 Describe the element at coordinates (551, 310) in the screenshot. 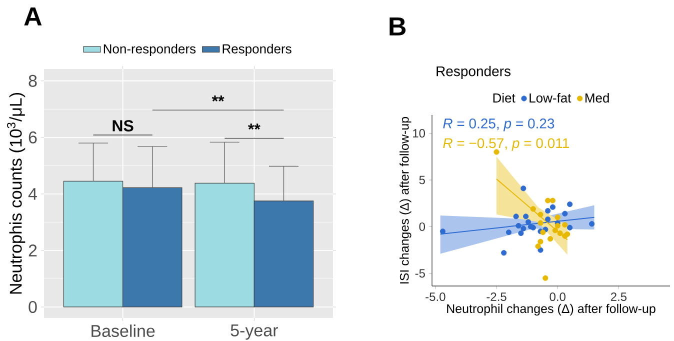

I see `x-axis-title: Neutrophil changes (Δ) after follow-up` at that location.